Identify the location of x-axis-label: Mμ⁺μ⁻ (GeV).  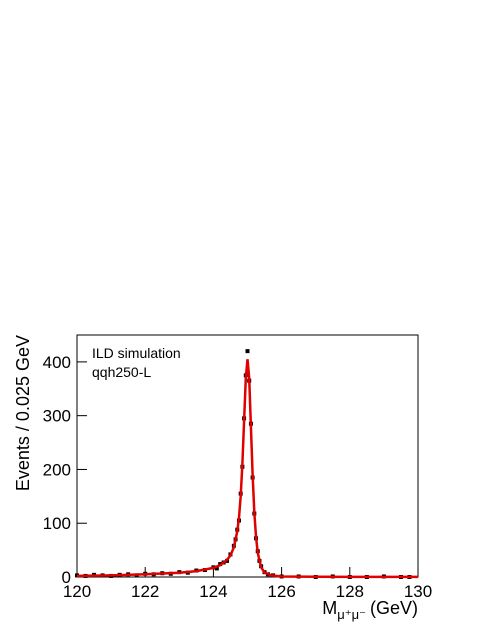
(370, 610).